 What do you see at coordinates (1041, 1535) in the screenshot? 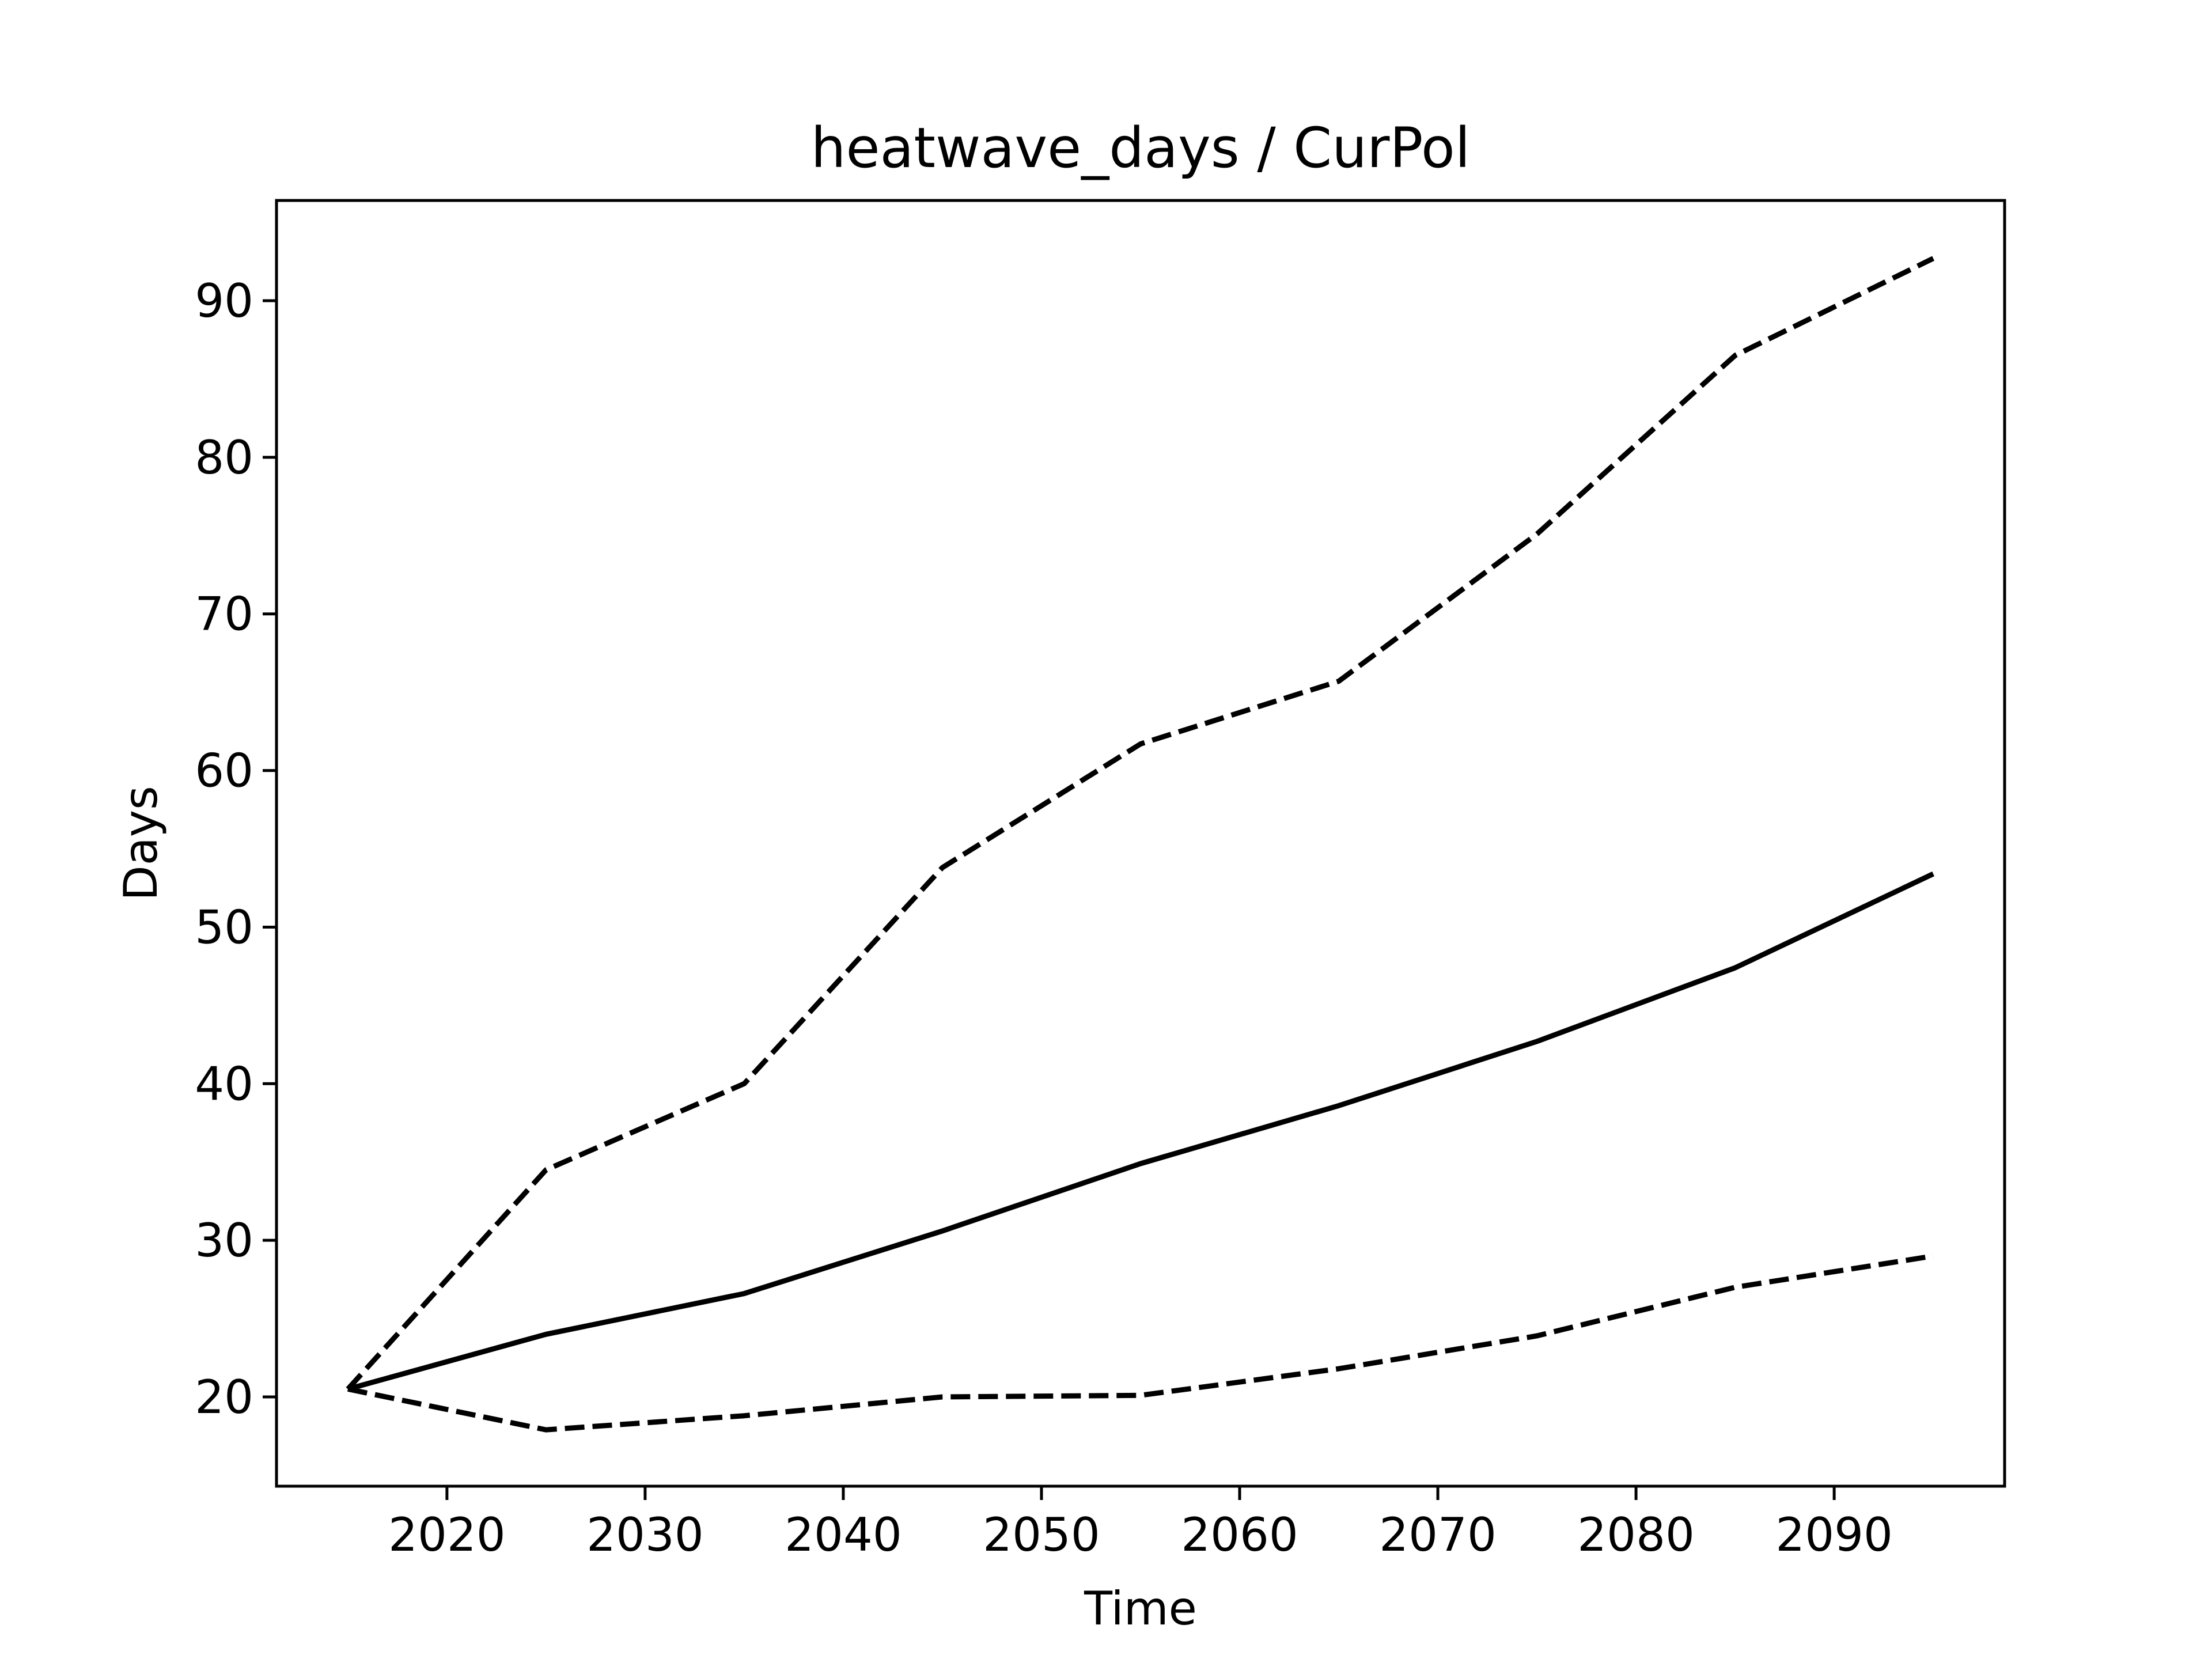
I see `x-tick-label: 2050` at bounding box center [1041, 1535].